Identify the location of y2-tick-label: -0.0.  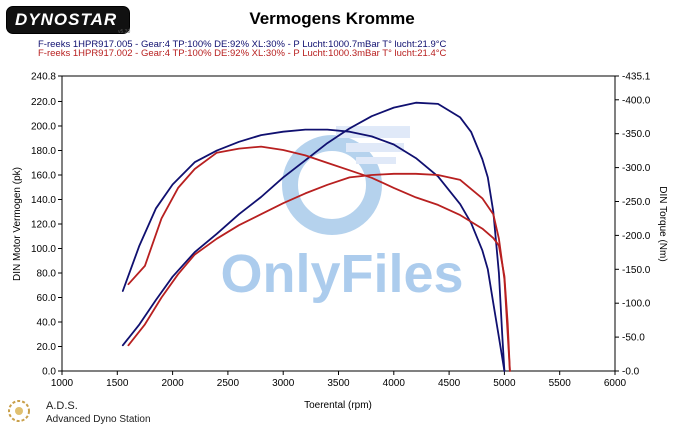
(631, 372).